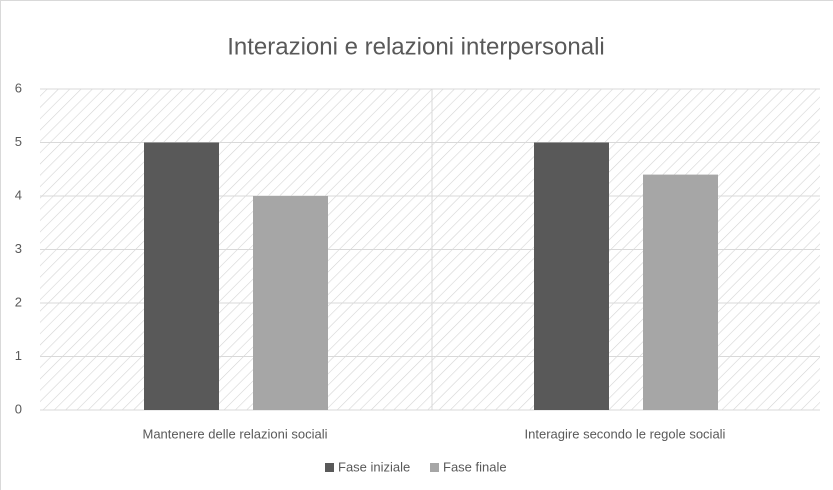  Describe the element at coordinates (374, 466) in the screenshot. I see `legend-label: Fase iniziale` at that location.